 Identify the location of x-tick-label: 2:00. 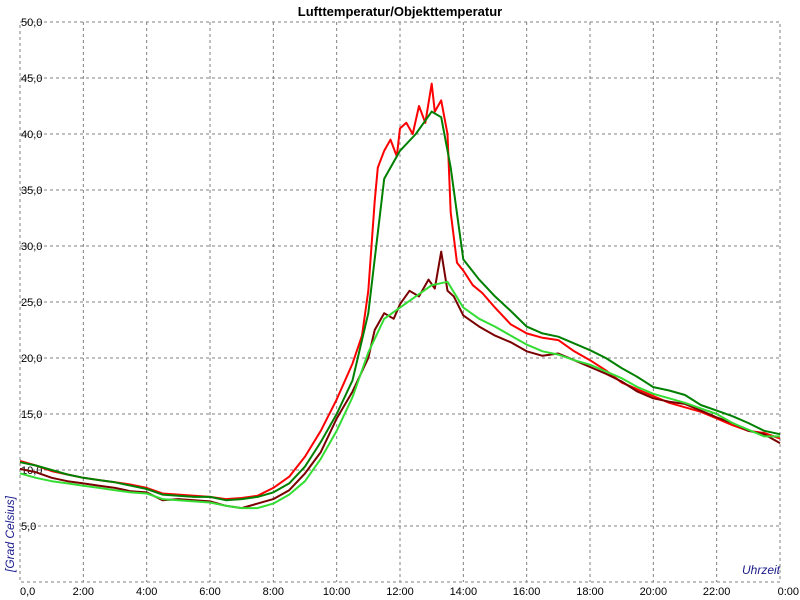
(83, 592).